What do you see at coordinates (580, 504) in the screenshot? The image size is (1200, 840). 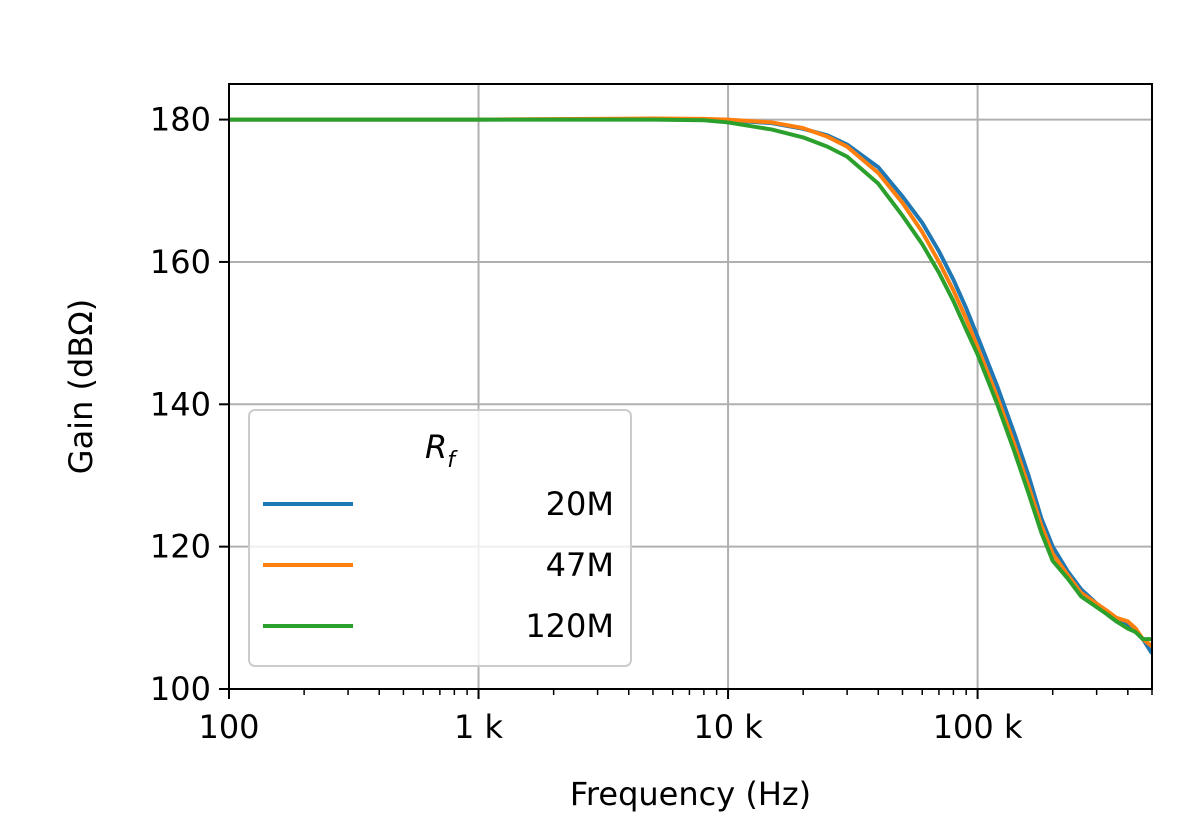 I see `legend-label-20m: 20M` at bounding box center [580, 504].